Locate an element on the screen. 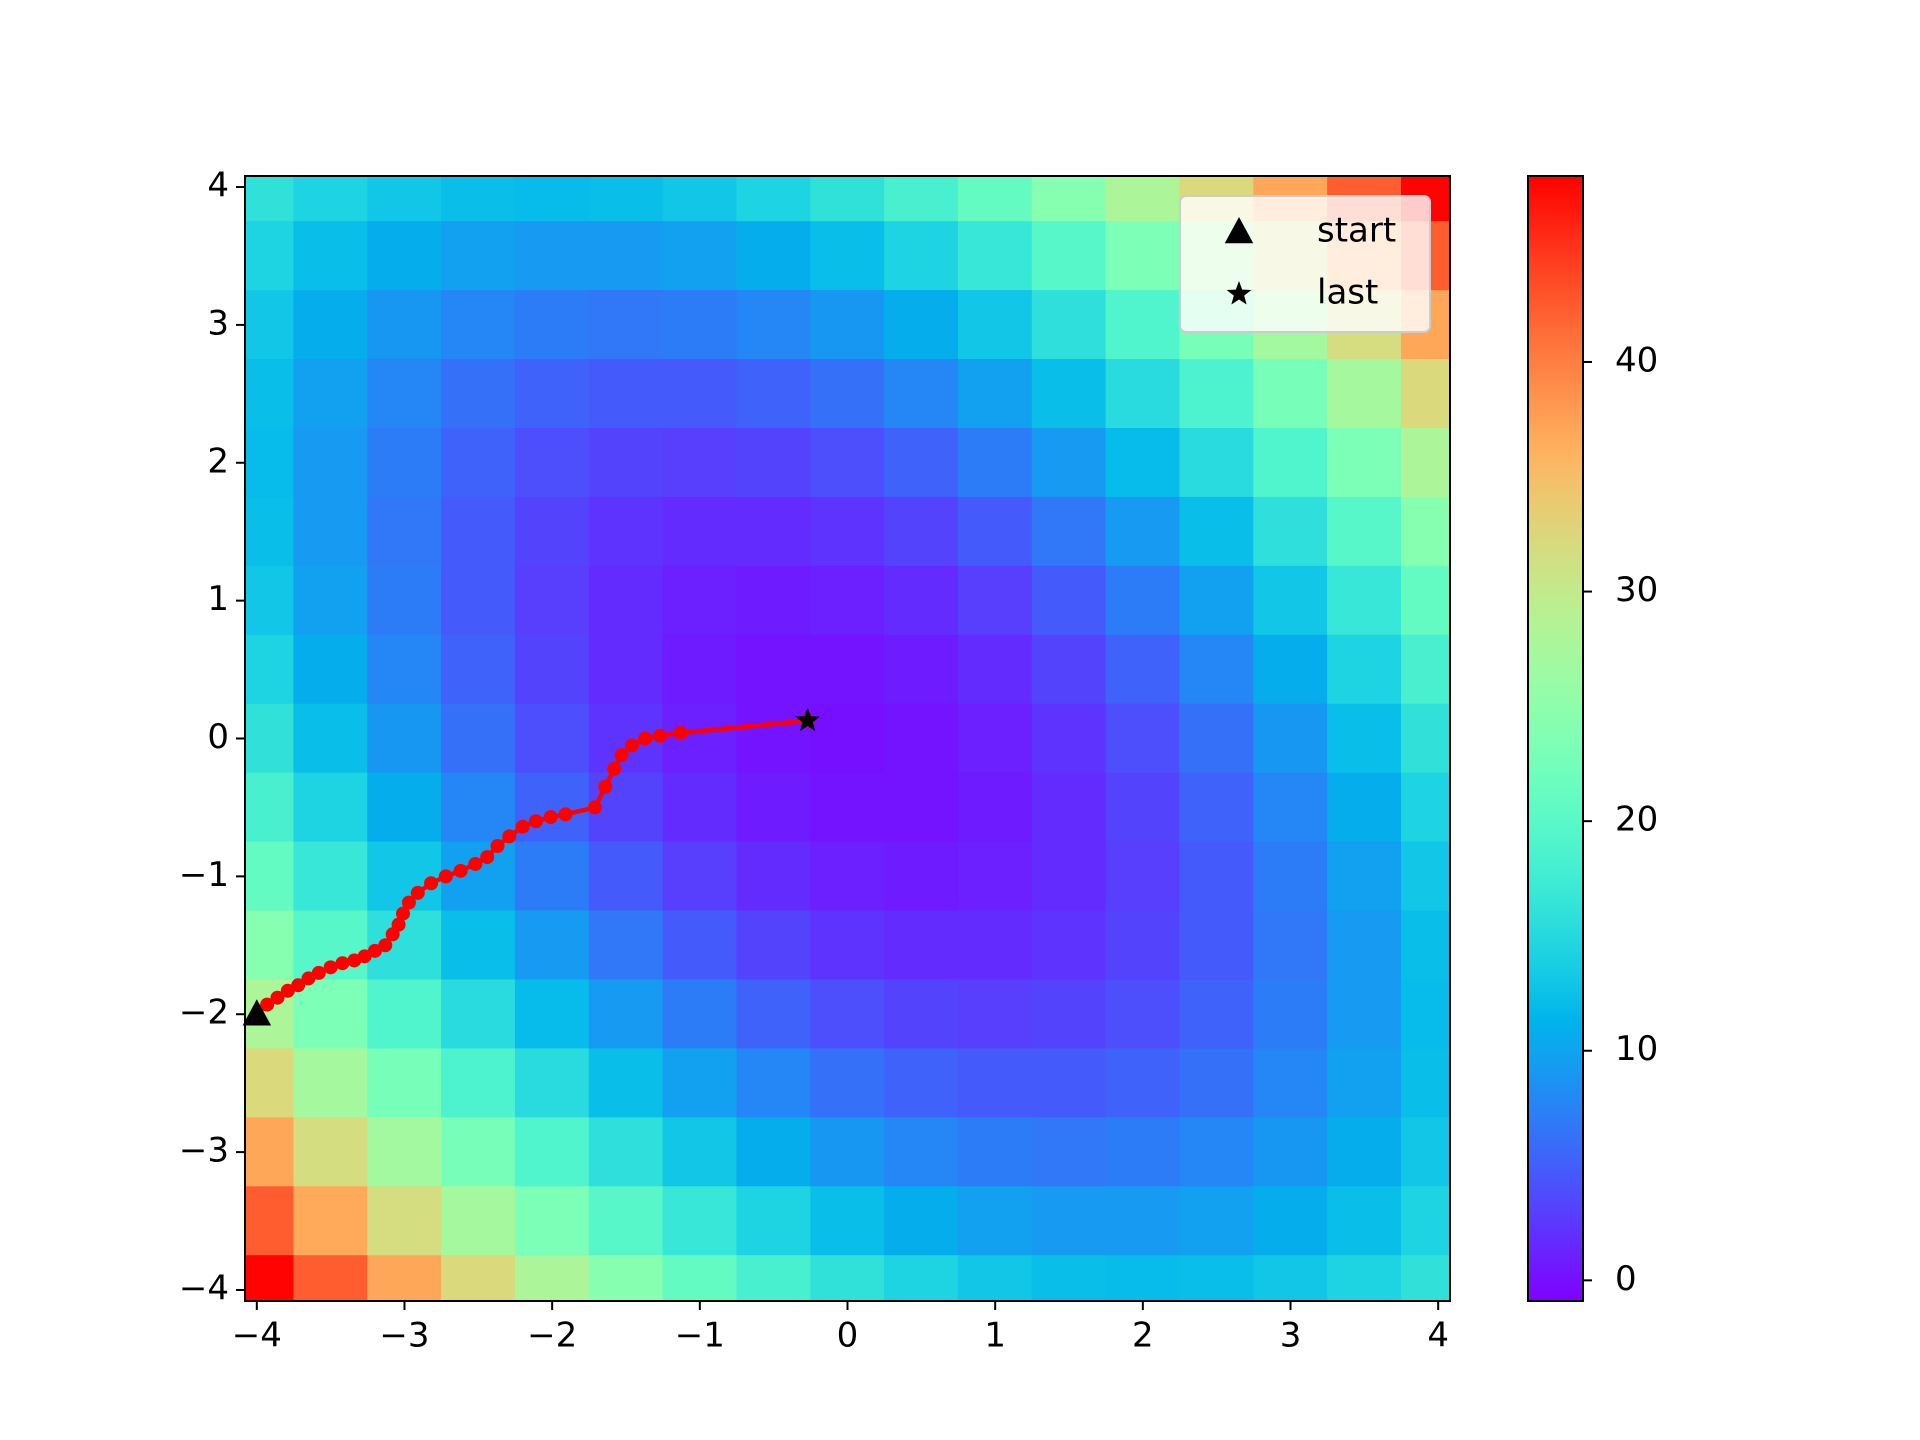 The image size is (1920, 1440). x-tick-label: 1 is located at coordinates (995, 1336).